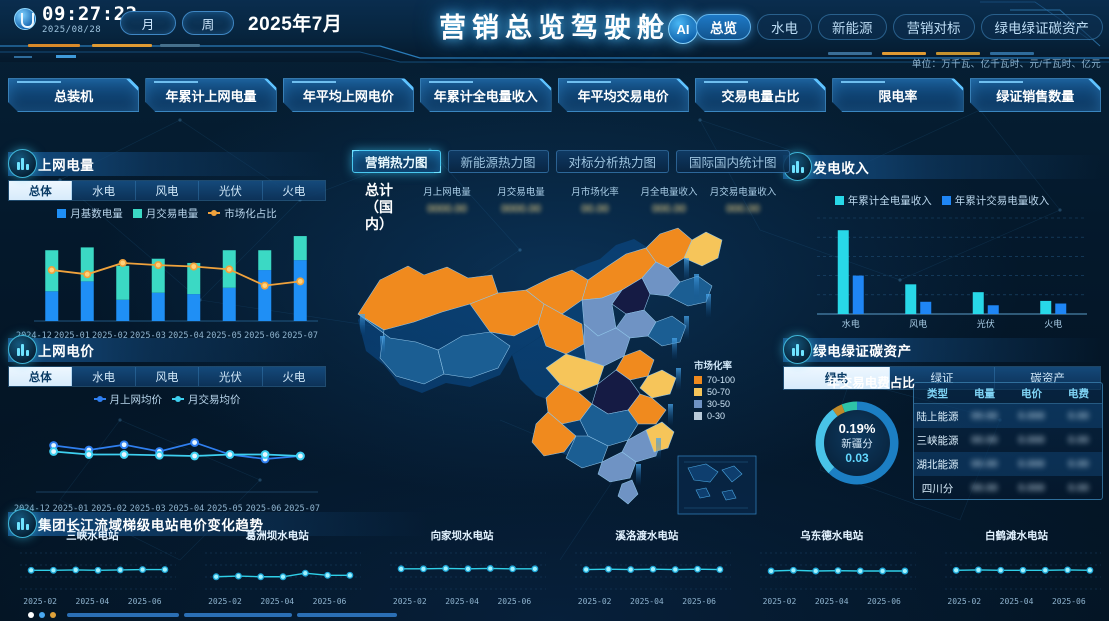 The width and height of the screenshot is (1109, 621). What do you see at coordinates (1008, 487) in the screenshot?
I see `table-row: 四川分 00.00 0.000 0.00` at bounding box center [1008, 487].